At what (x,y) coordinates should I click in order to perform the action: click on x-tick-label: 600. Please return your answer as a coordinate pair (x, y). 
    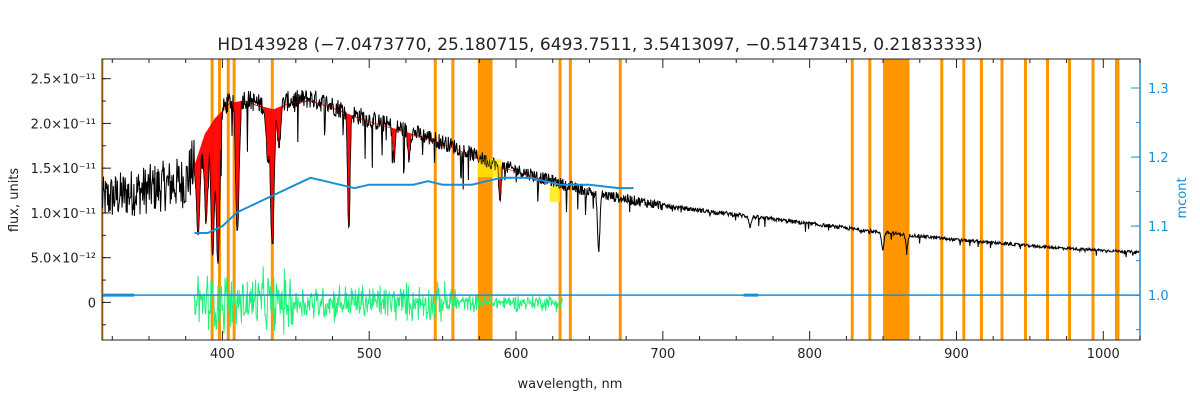
    Looking at the image, I should click on (516, 354).